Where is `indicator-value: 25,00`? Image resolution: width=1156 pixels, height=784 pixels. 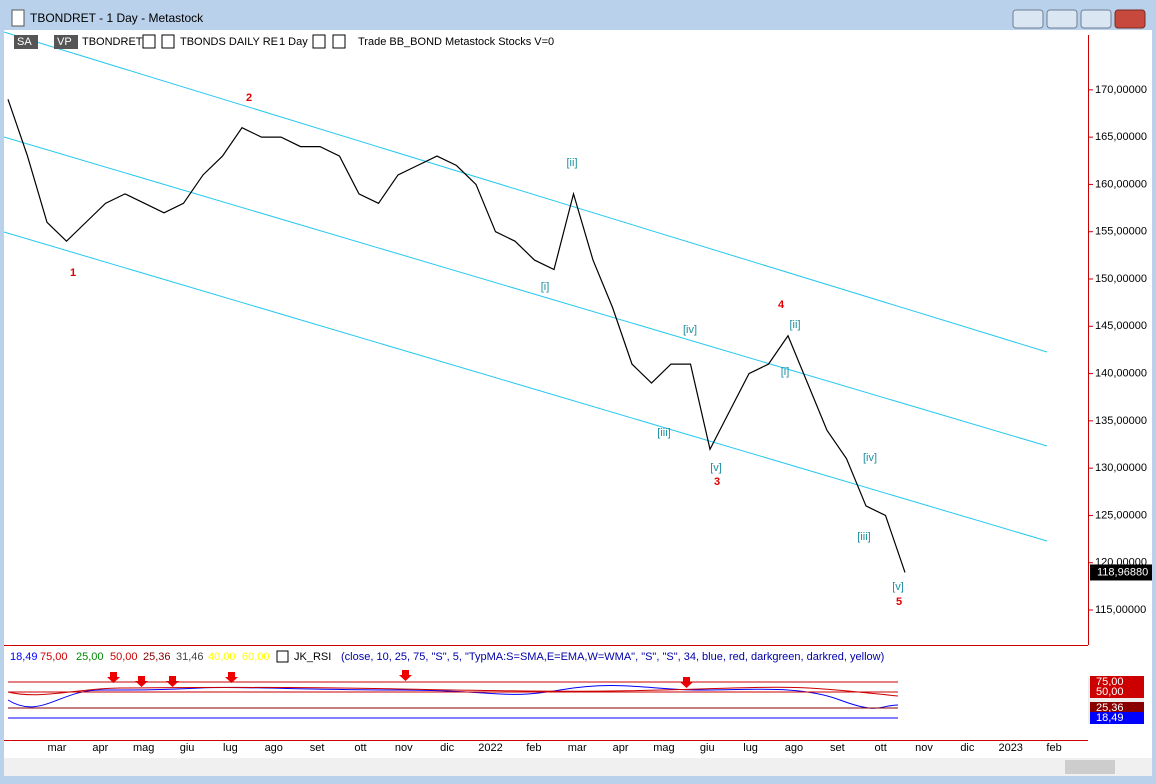
indicator-value: 25,00 is located at coordinates (90, 657).